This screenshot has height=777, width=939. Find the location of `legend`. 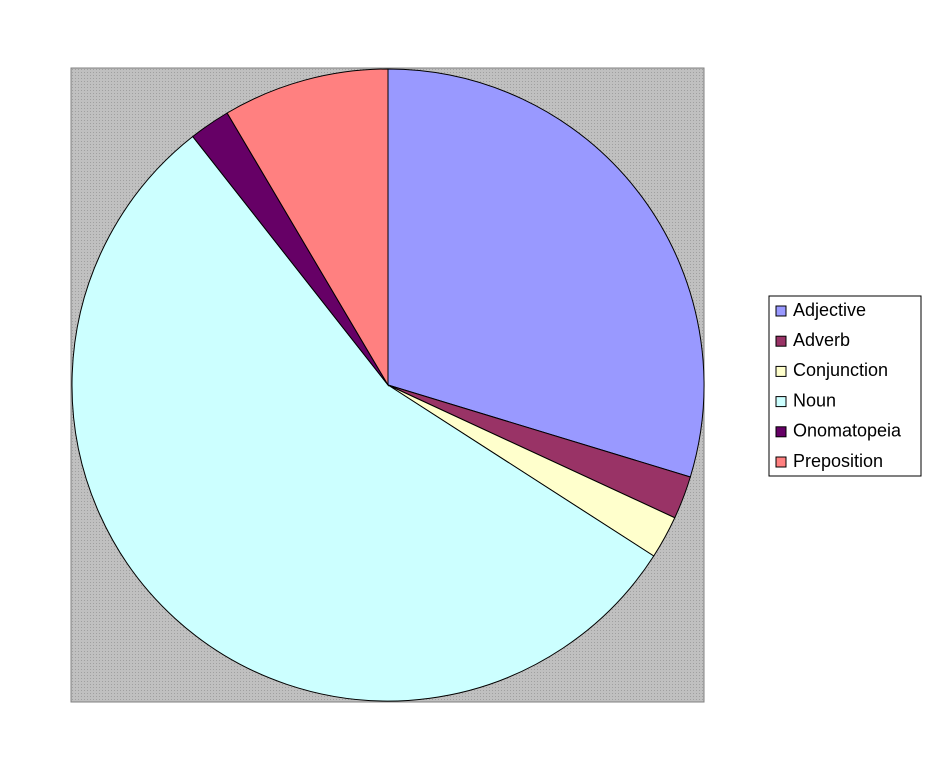

legend is located at coordinates (845, 386).